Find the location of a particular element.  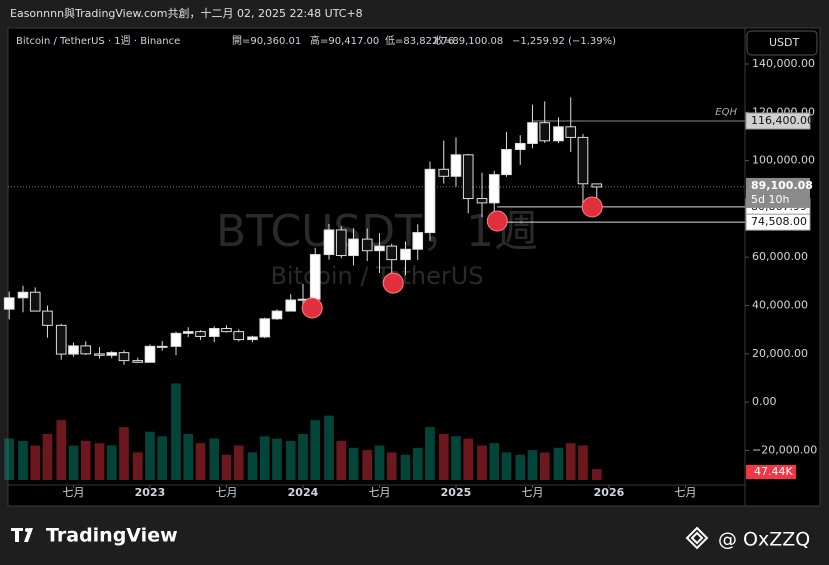

watermark-subtitle: Bitcoin / TetherUS is located at coordinates (376, 276).